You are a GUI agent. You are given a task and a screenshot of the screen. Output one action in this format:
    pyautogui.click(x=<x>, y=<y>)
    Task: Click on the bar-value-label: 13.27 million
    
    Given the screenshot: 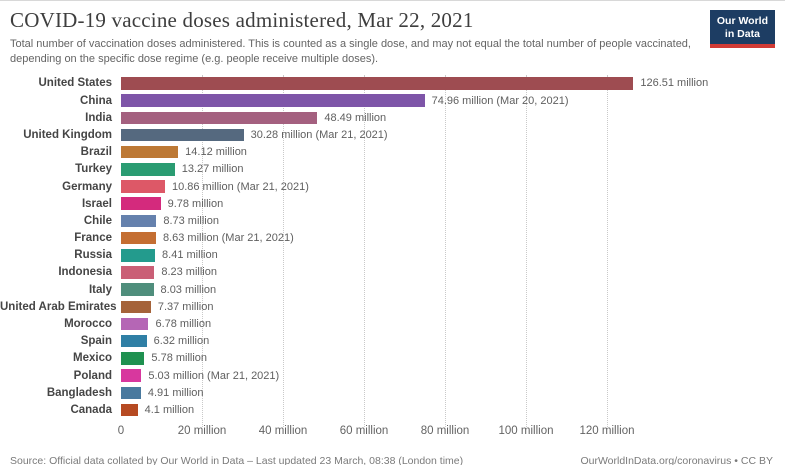 What is the action you would take?
    pyautogui.click(x=212, y=169)
    